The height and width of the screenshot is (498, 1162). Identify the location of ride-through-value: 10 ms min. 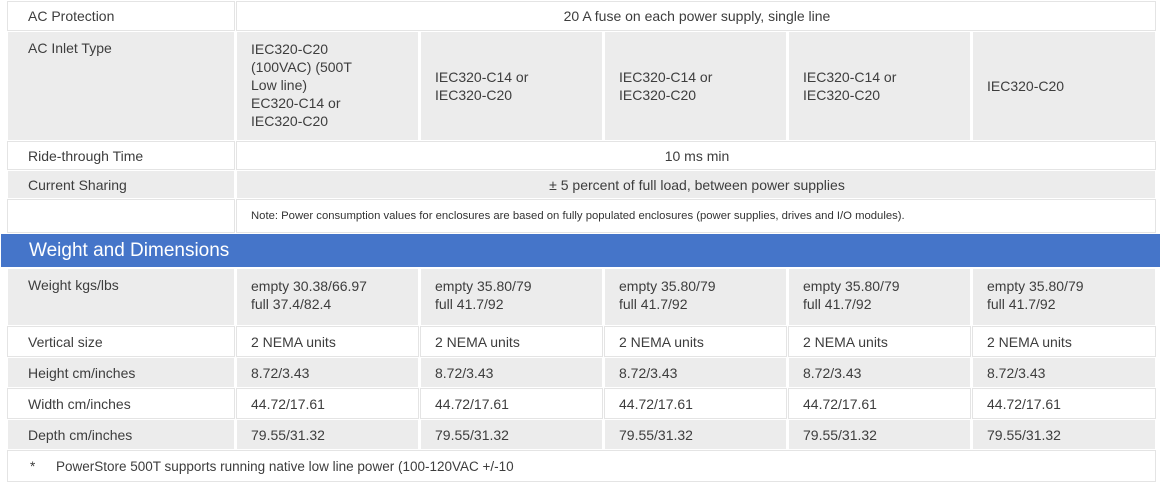
(696, 155).